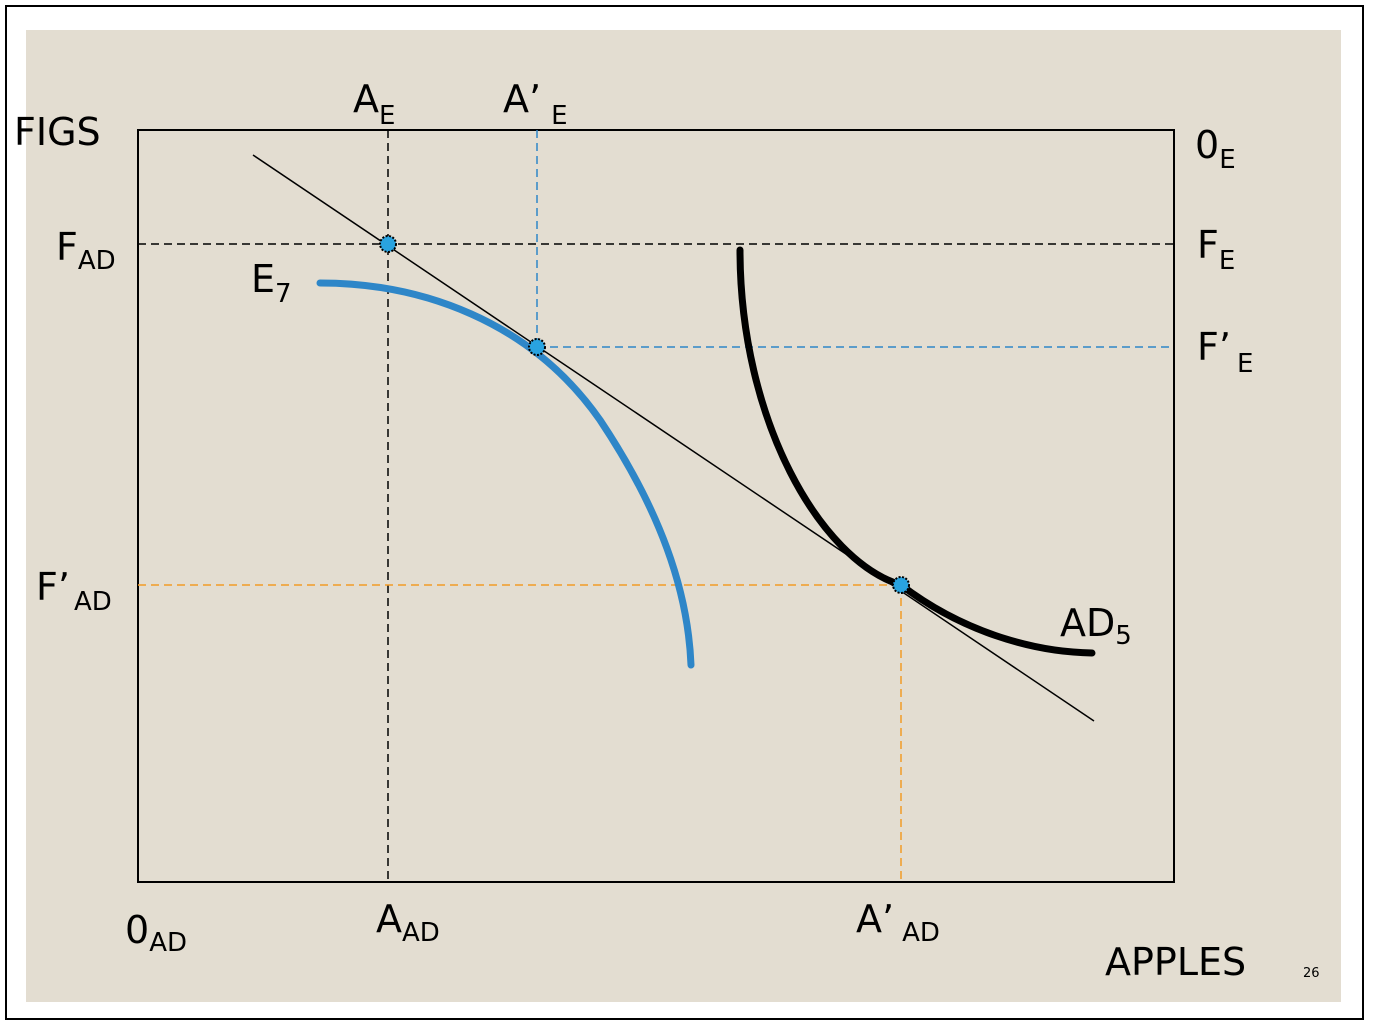  What do you see at coordinates (901, 585) in the screenshot?
I see `ad-consumption-point` at bounding box center [901, 585].